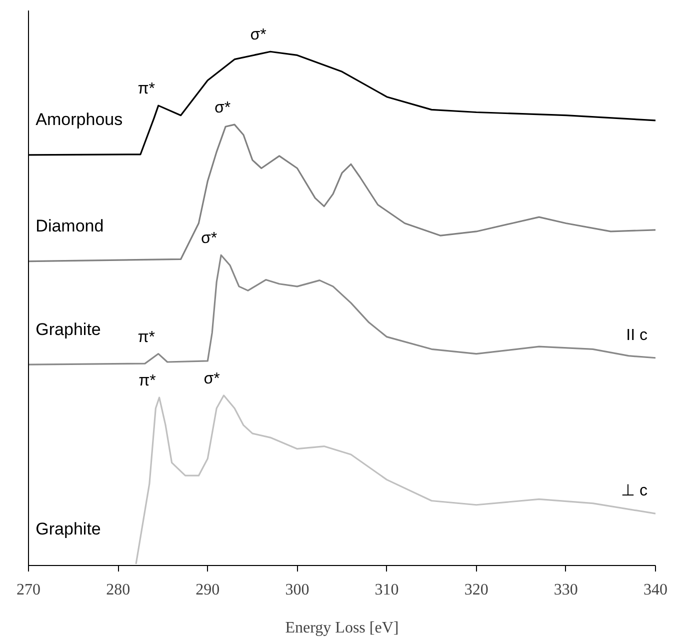 This screenshot has width=673, height=639. I want to click on text: Graphite, so click(68, 528).